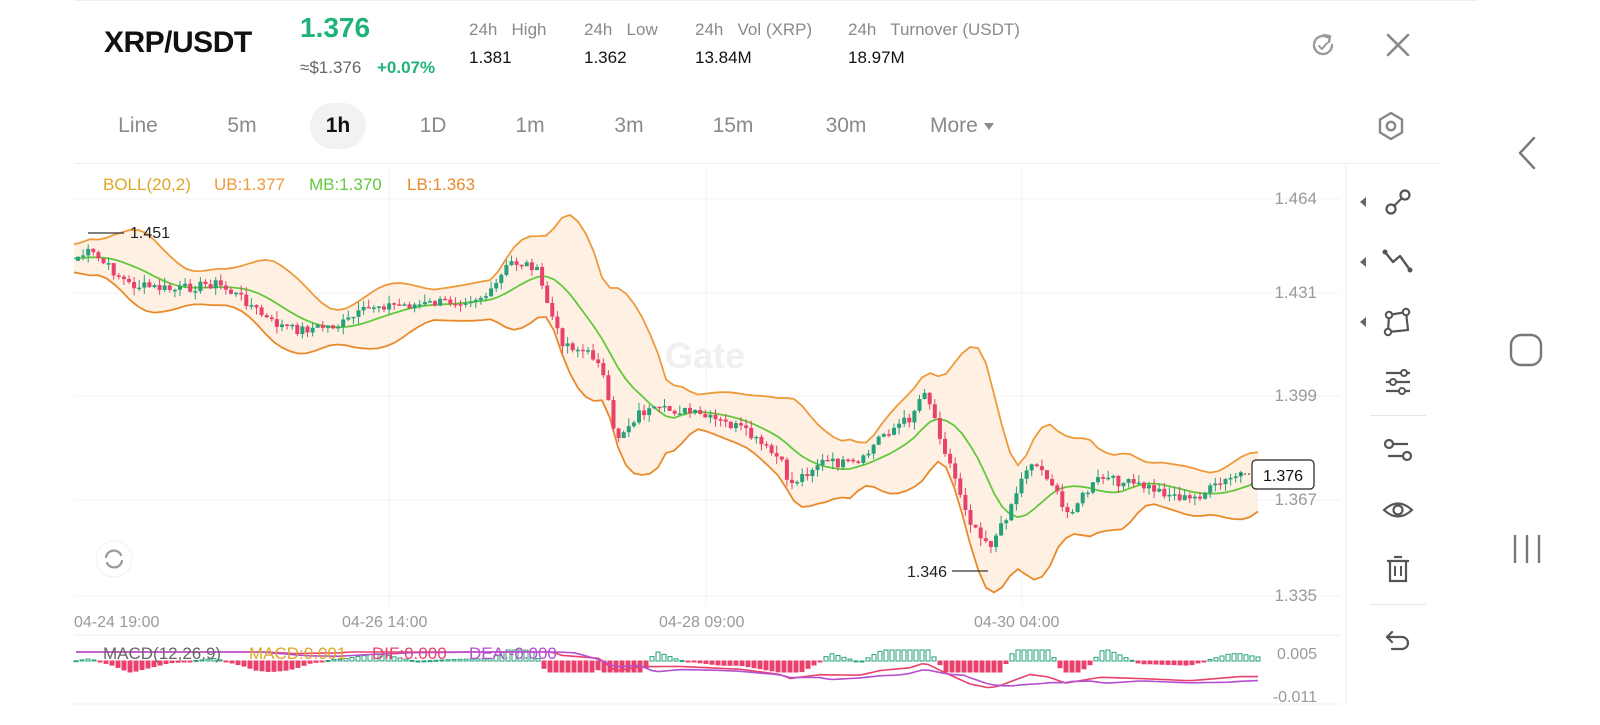  What do you see at coordinates (629, 125) in the screenshot?
I see `tab-3m: 3m` at bounding box center [629, 125].